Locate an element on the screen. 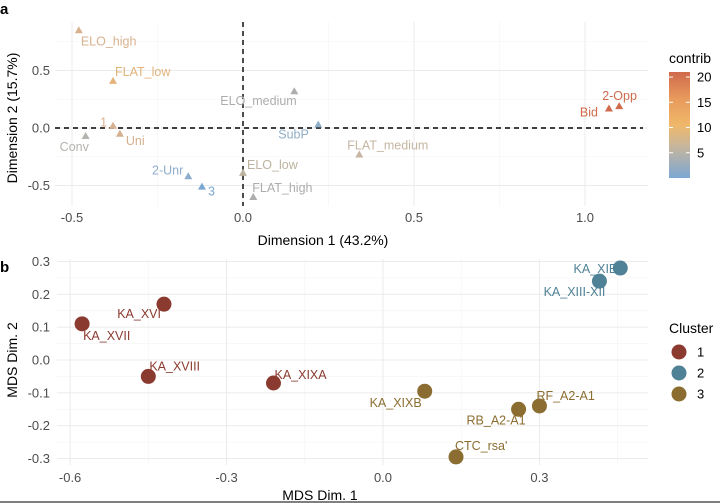  panel-b-tag: b is located at coordinates (4, 267).